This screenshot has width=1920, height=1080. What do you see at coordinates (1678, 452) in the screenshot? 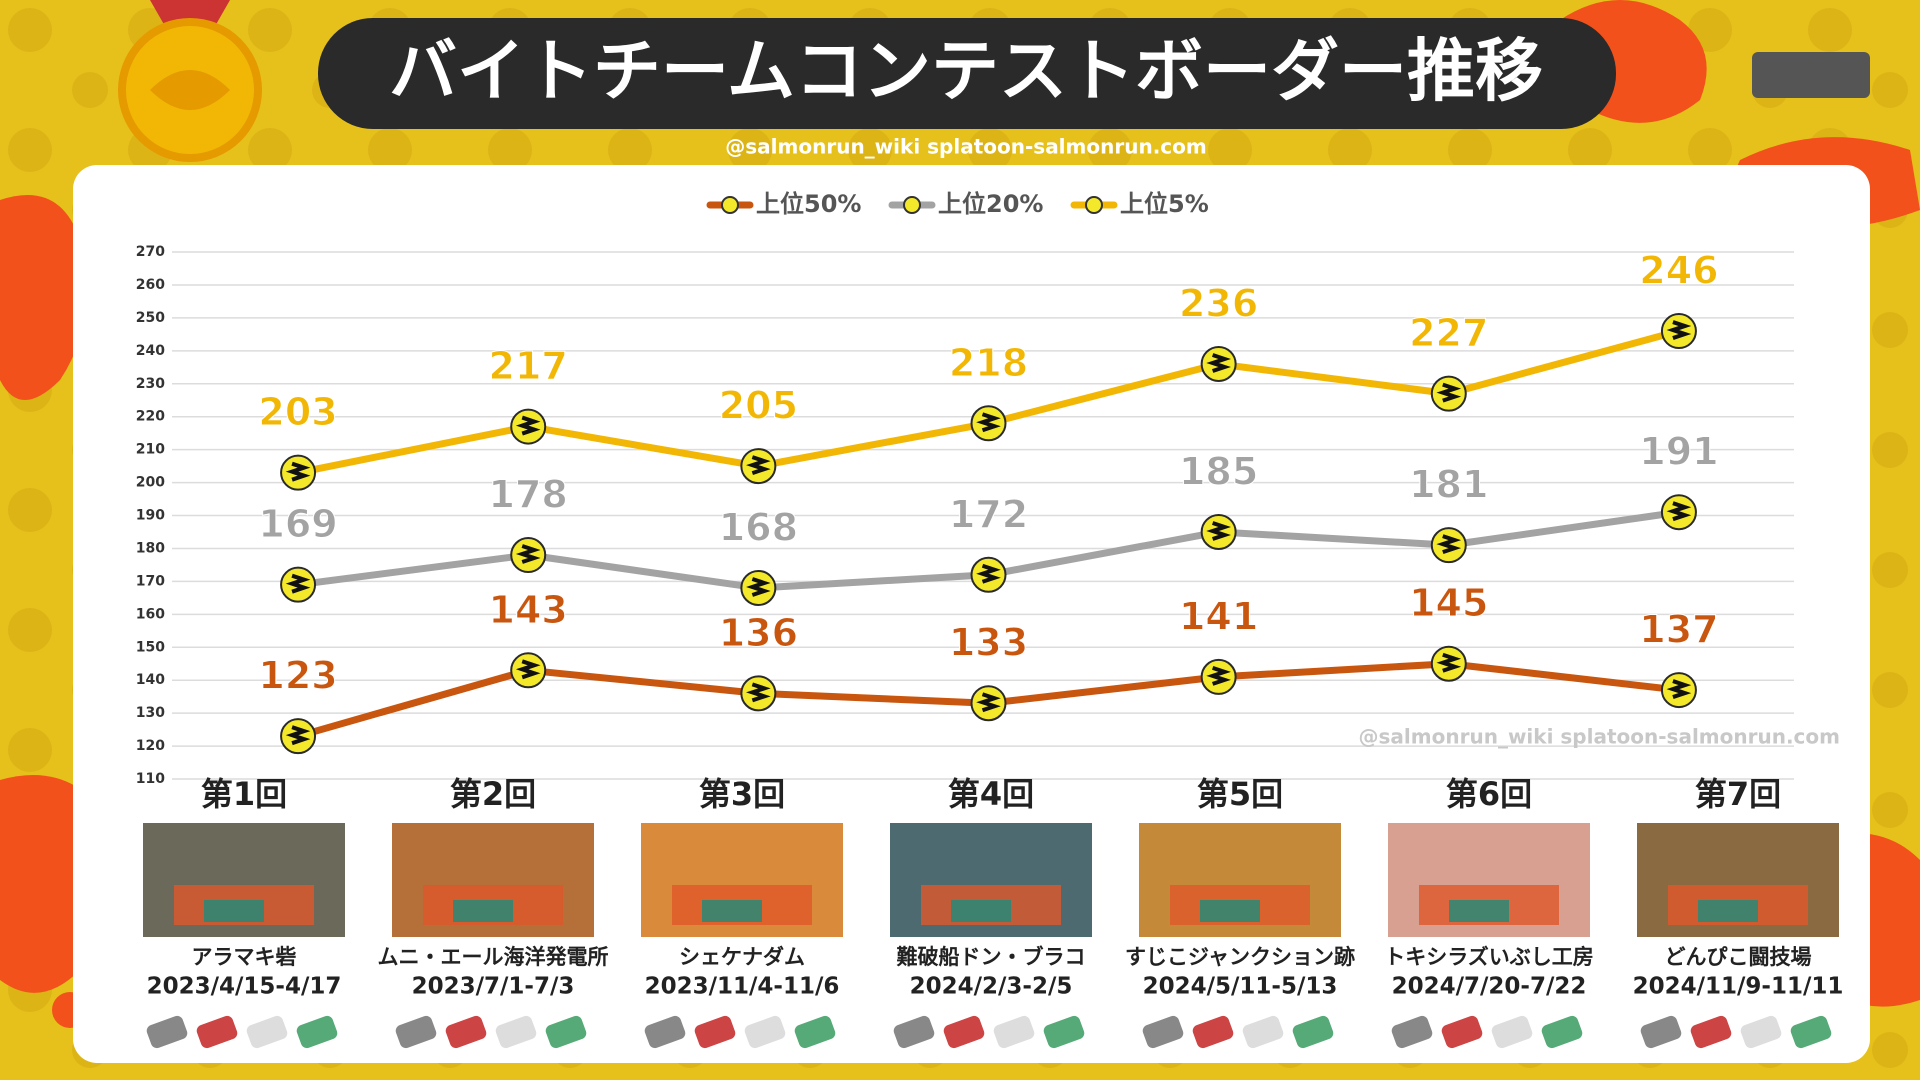
I see `data-label: 191` at bounding box center [1678, 452].